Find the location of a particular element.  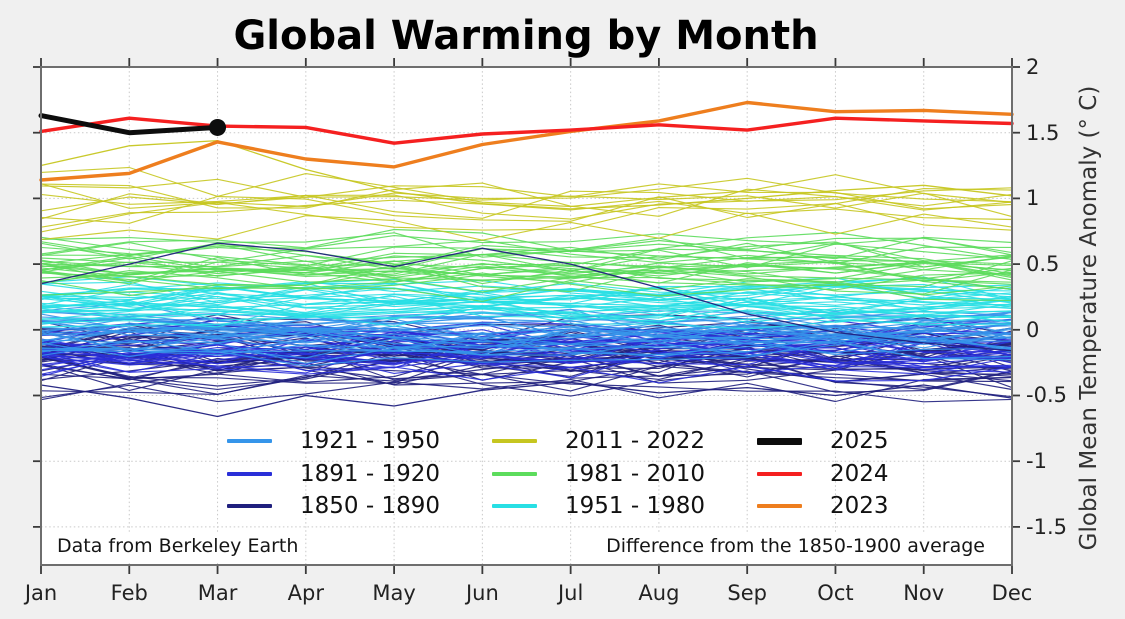

y-tick-label--0.5: -0.5 is located at coordinates (1046, 395).